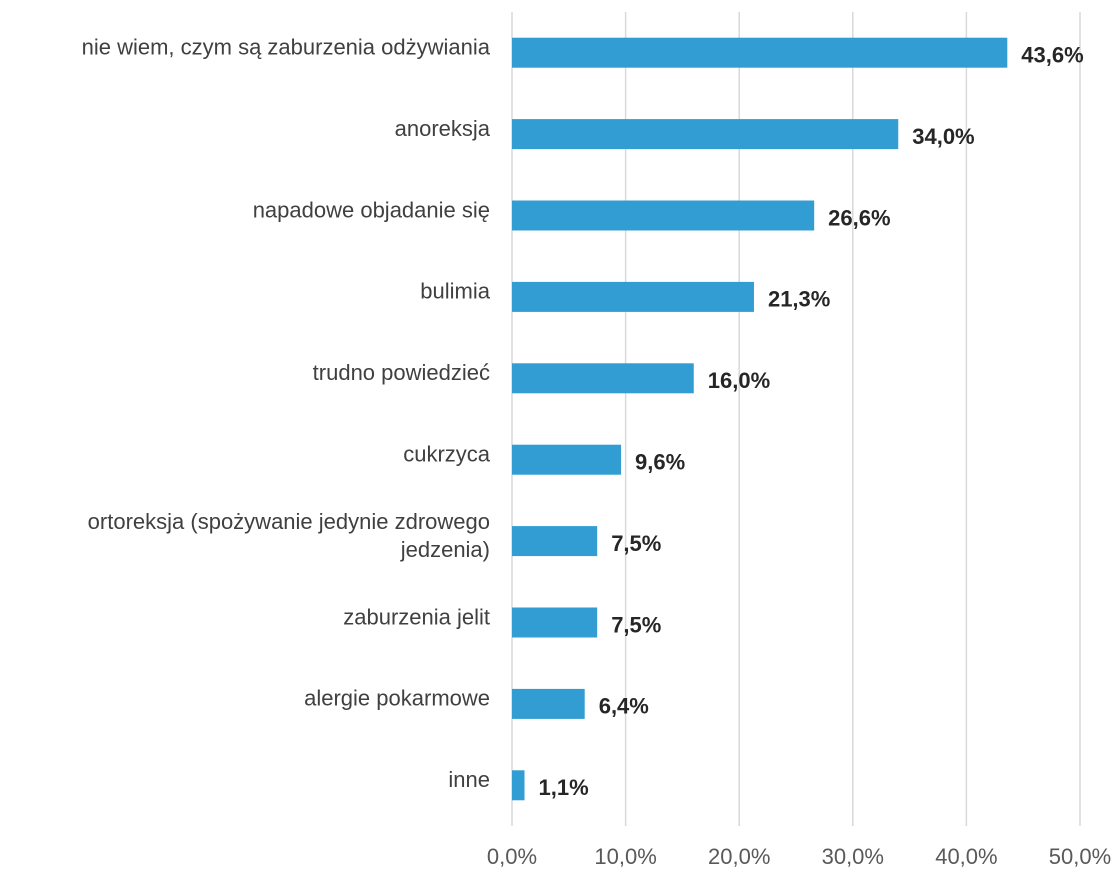 The image size is (1118, 874). I want to click on y-tick-label: inne, so click(469, 779).